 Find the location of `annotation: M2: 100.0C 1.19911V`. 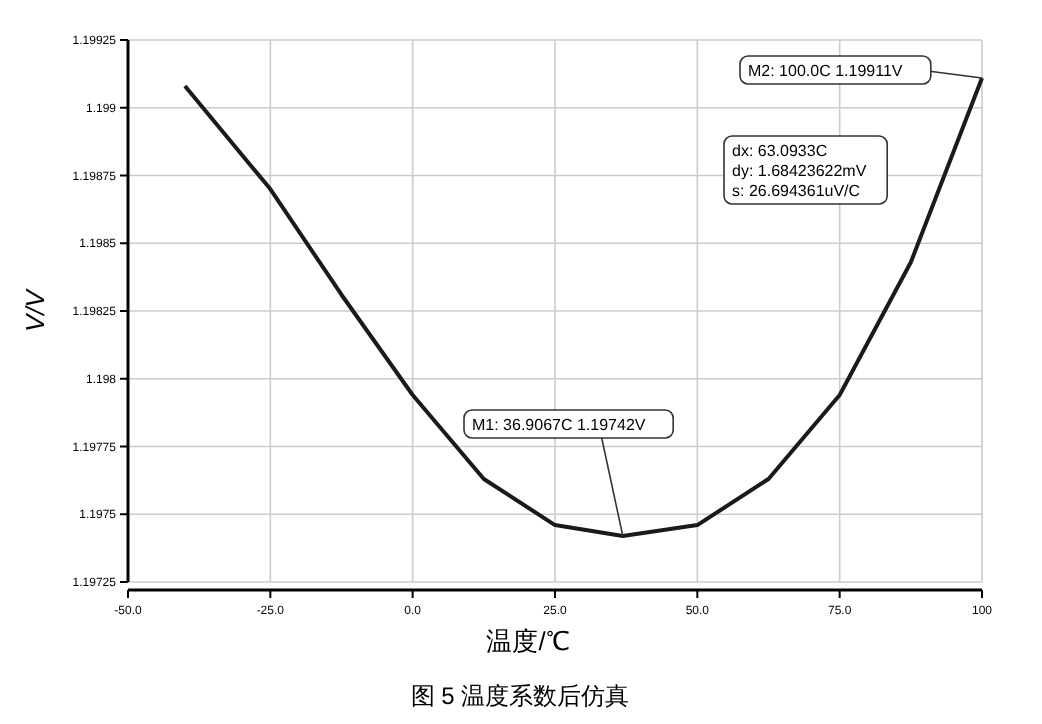

annotation: M2: 100.0C 1.19911V is located at coordinates (826, 71).